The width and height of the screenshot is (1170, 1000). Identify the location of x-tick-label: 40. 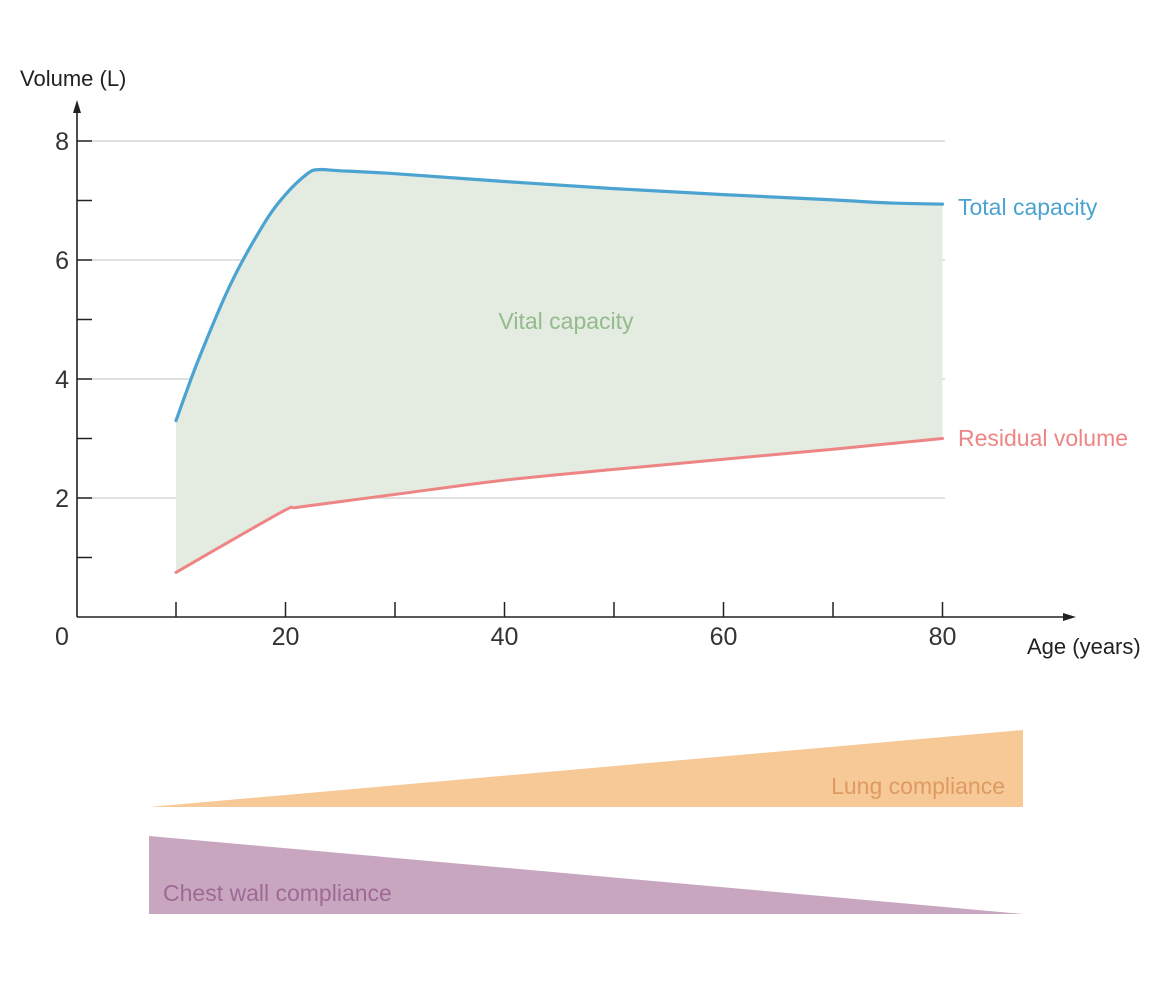
(505, 637).